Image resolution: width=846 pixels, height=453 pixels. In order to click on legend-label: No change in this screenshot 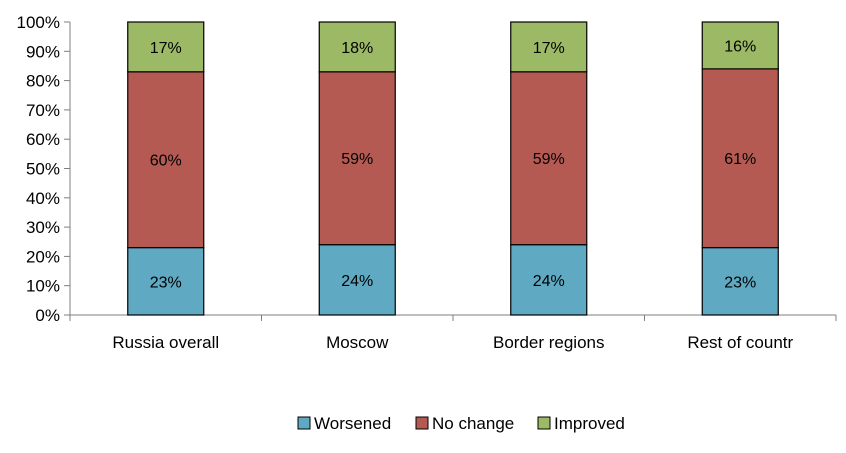, I will do `click(473, 423)`.